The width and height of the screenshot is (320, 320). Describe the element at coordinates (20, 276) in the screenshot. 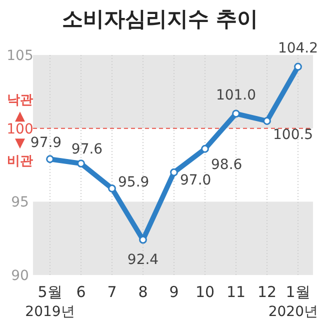

I see `y-tick-label: 90` at that location.